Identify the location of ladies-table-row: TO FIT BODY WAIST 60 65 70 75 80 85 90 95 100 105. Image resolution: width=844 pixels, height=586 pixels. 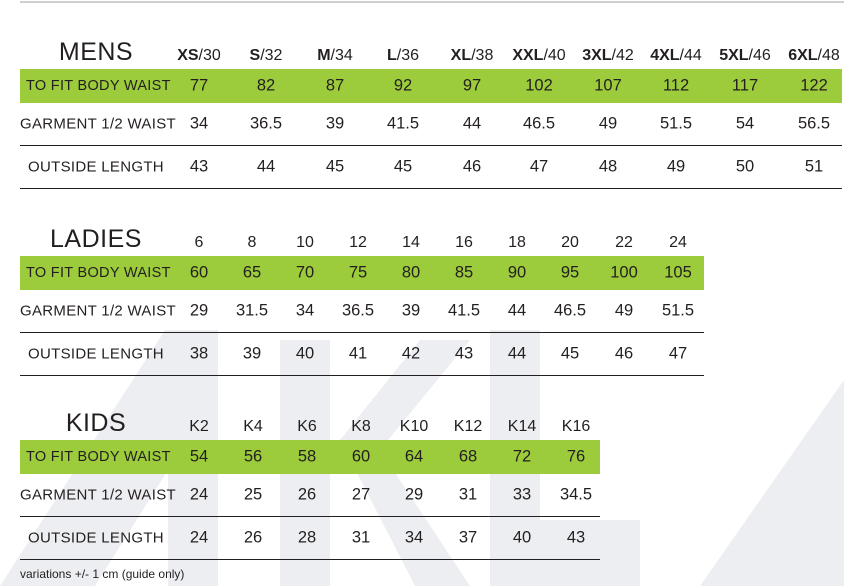
(362, 273).